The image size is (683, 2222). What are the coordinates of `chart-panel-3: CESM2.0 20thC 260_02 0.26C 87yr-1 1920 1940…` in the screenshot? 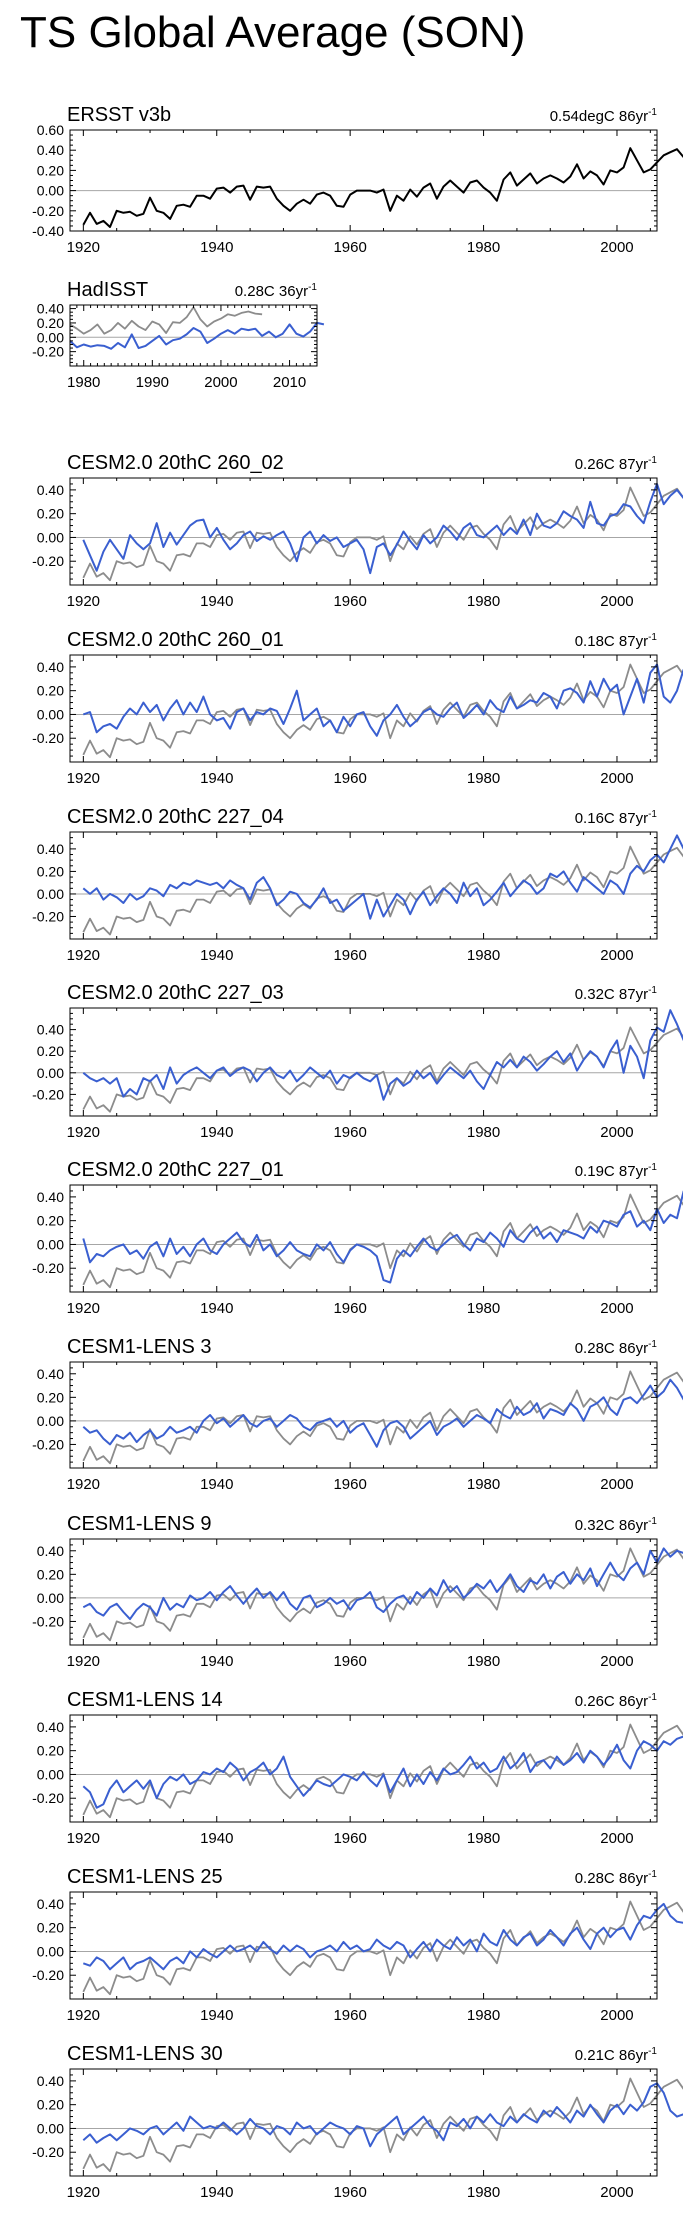 It's located at (357, 531).